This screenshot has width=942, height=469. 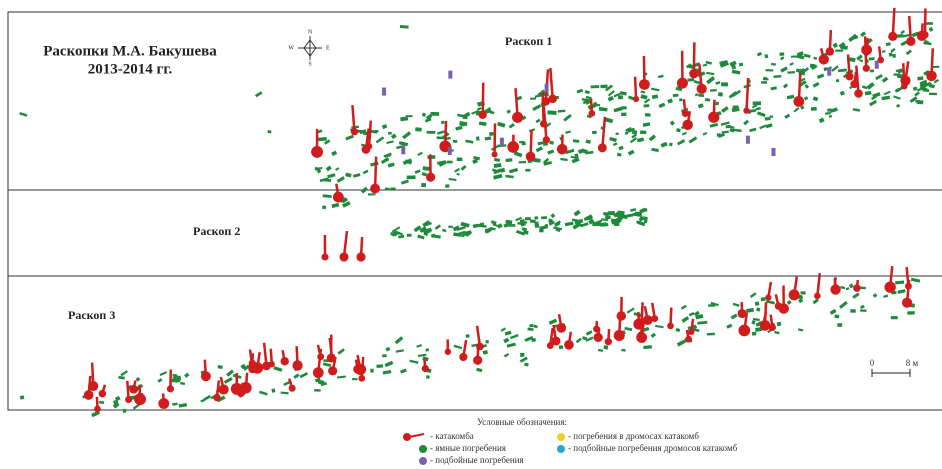 What do you see at coordinates (522, 422) in the screenshot?
I see `legend-title: Условные обозначения:` at bounding box center [522, 422].